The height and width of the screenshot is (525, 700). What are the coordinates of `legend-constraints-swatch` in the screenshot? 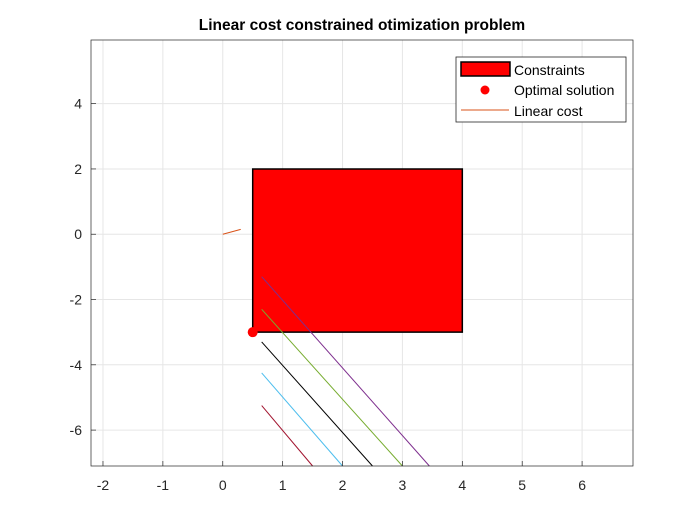 It's located at (485, 69).